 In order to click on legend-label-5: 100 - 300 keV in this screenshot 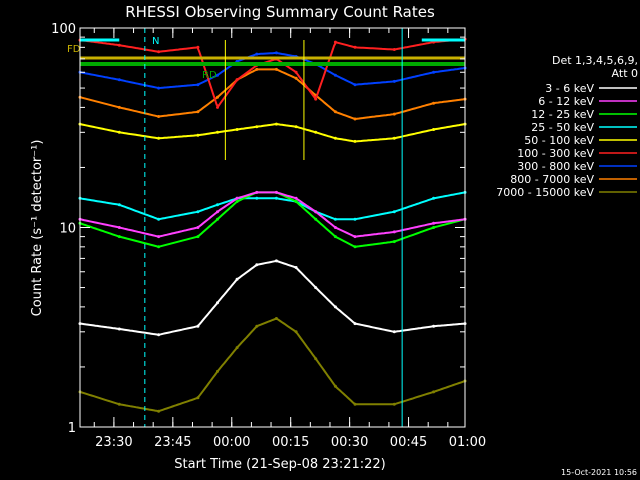, I will do `click(555, 153)`.